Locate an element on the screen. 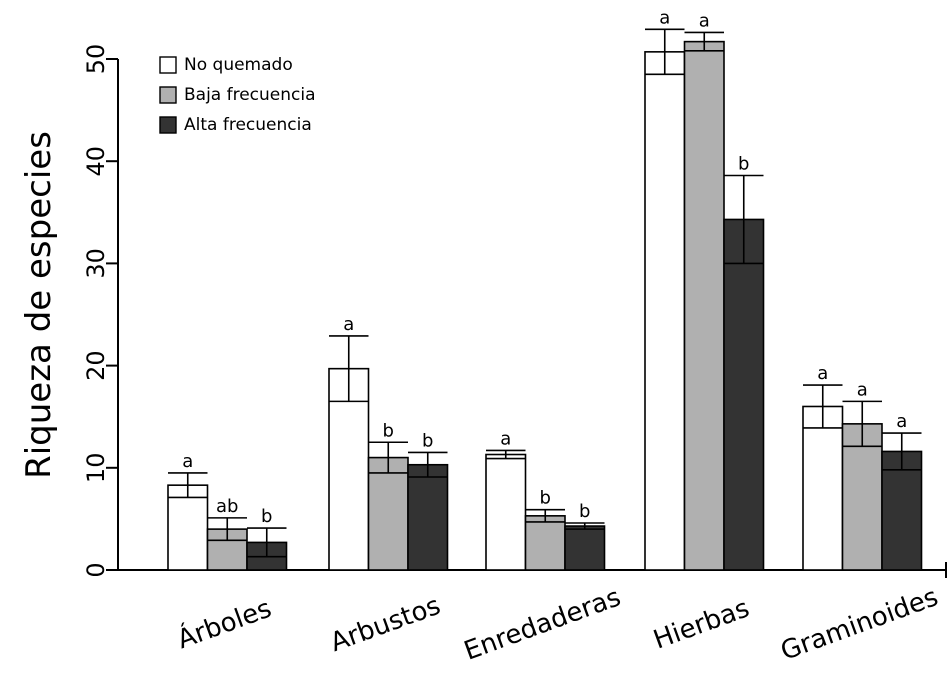 The height and width of the screenshot is (699, 950). category-label: Enredaderas is located at coordinates (542, 624).